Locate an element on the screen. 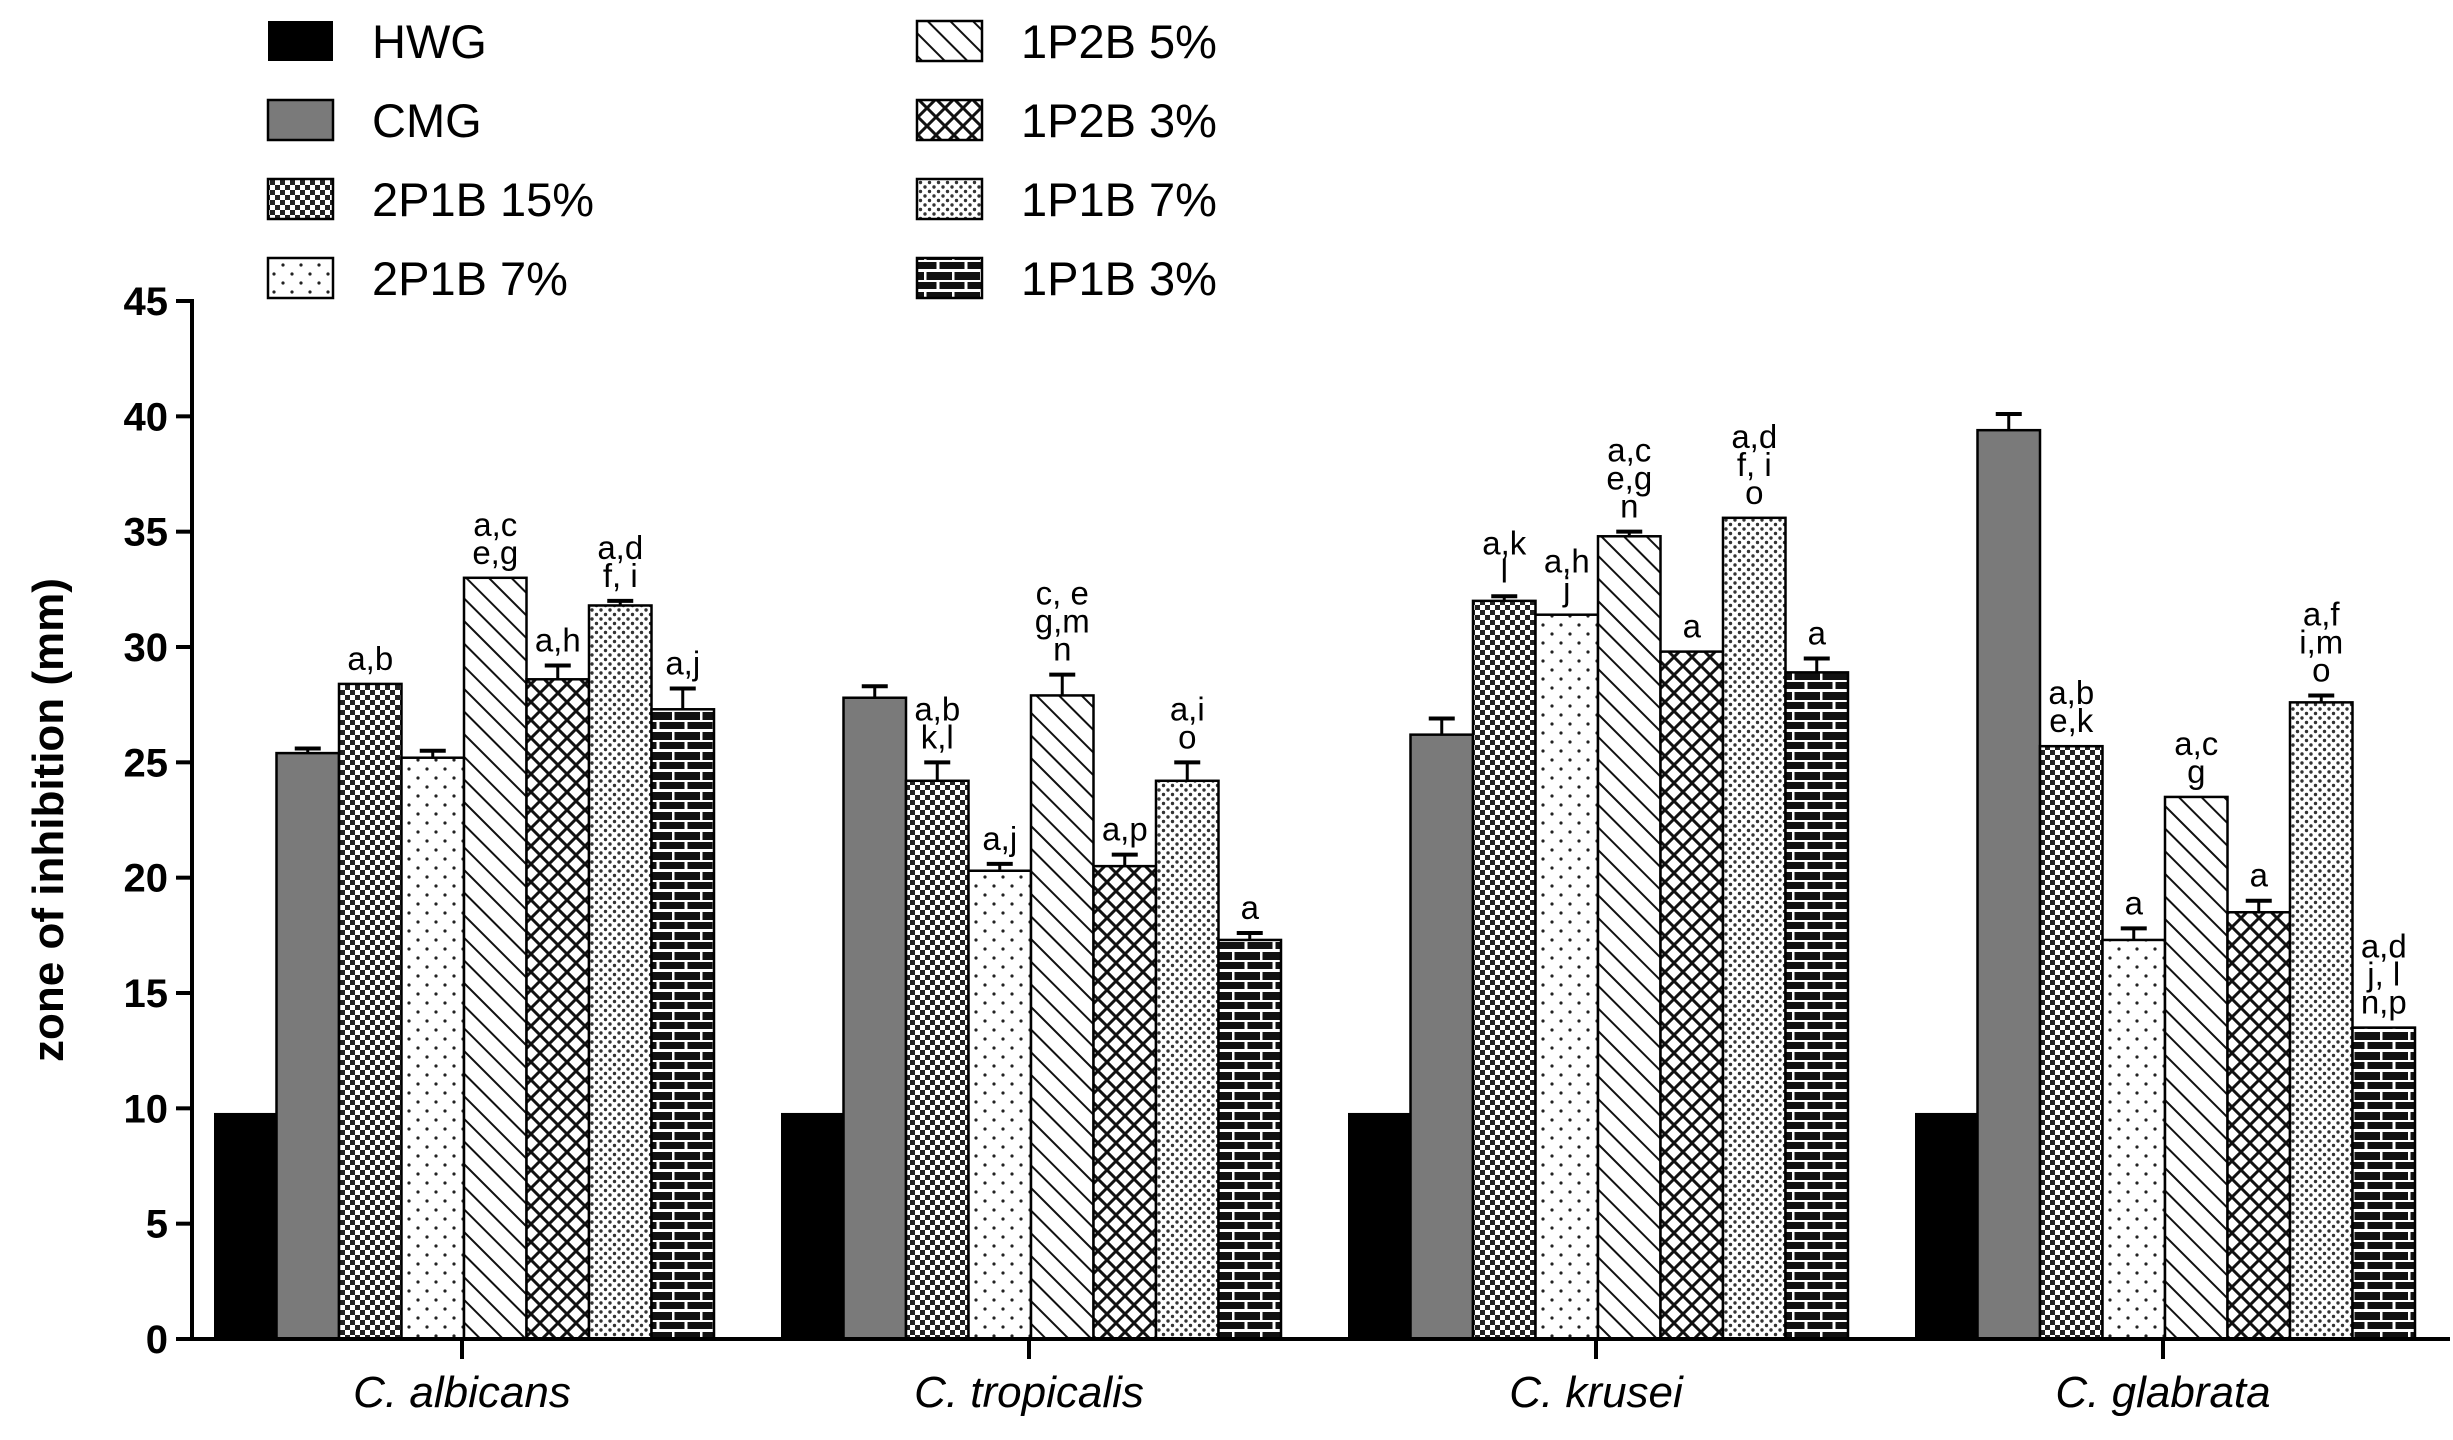 The height and width of the screenshot is (1440, 2453). significance-label: a,p is located at coordinates (1125, 829).